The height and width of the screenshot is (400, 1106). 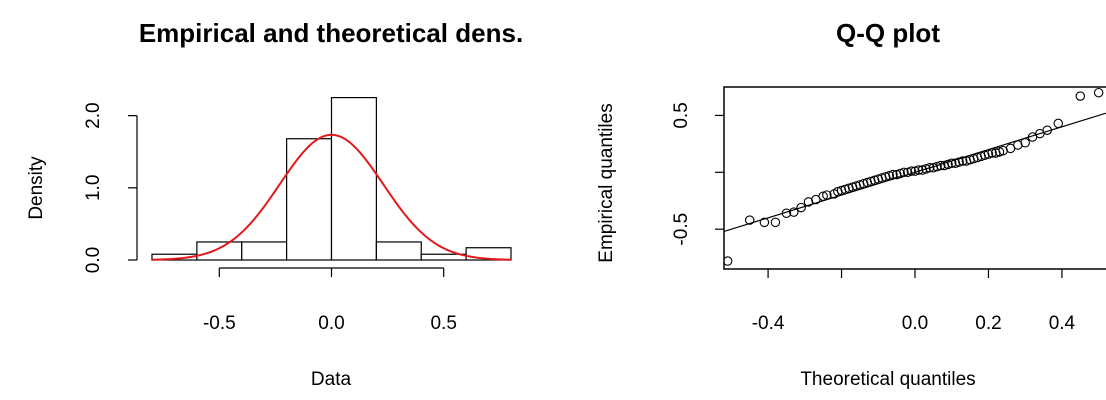 What do you see at coordinates (36, 188) in the screenshot?
I see `density-chart-ylabel: Density` at bounding box center [36, 188].